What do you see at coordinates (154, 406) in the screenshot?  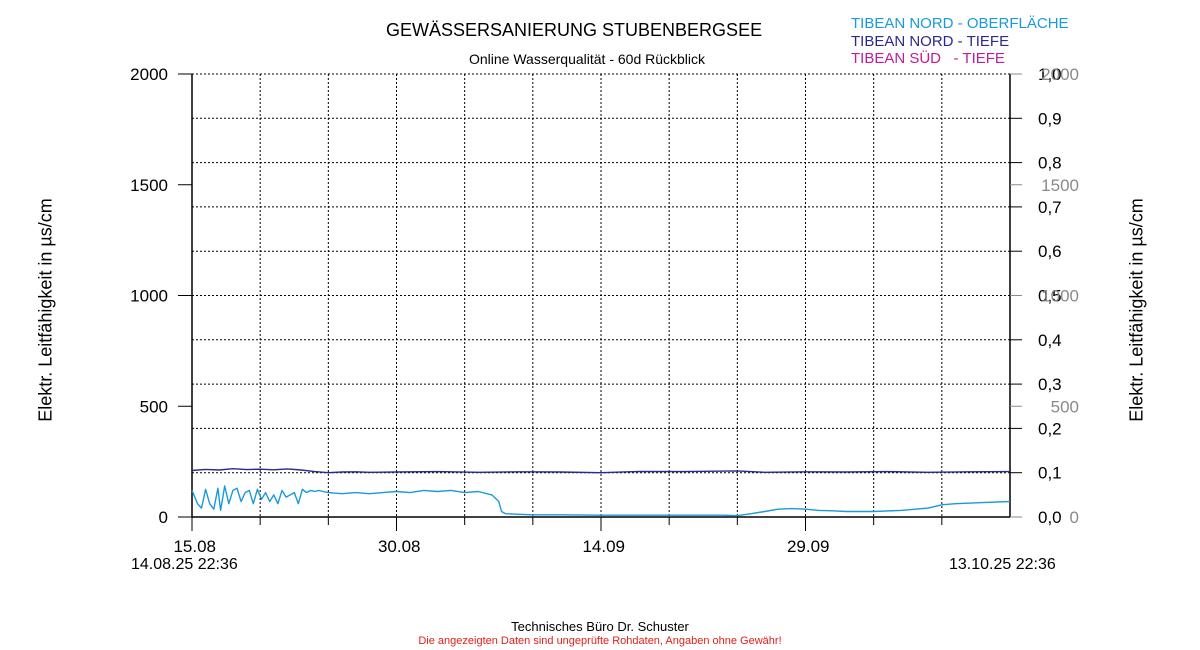 I see `y-tick-label-left: 500` at bounding box center [154, 406].